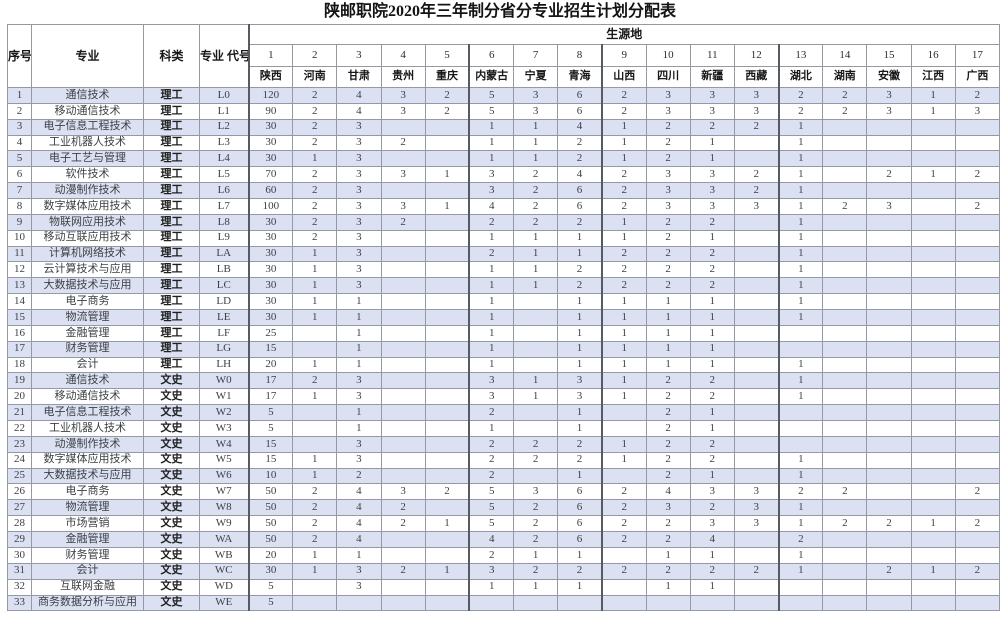  I want to click on major-cell: 市场营销, so click(87, 524).